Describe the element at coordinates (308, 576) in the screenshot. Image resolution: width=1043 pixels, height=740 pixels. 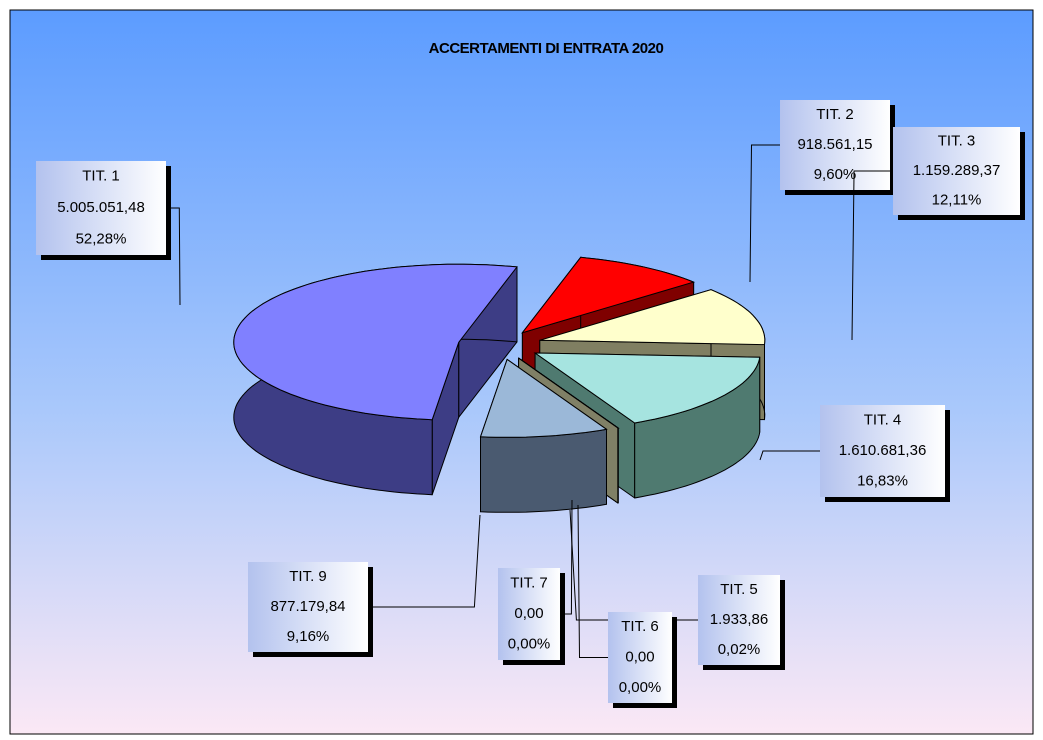
I see `label-text: TIT. 9` at that location.